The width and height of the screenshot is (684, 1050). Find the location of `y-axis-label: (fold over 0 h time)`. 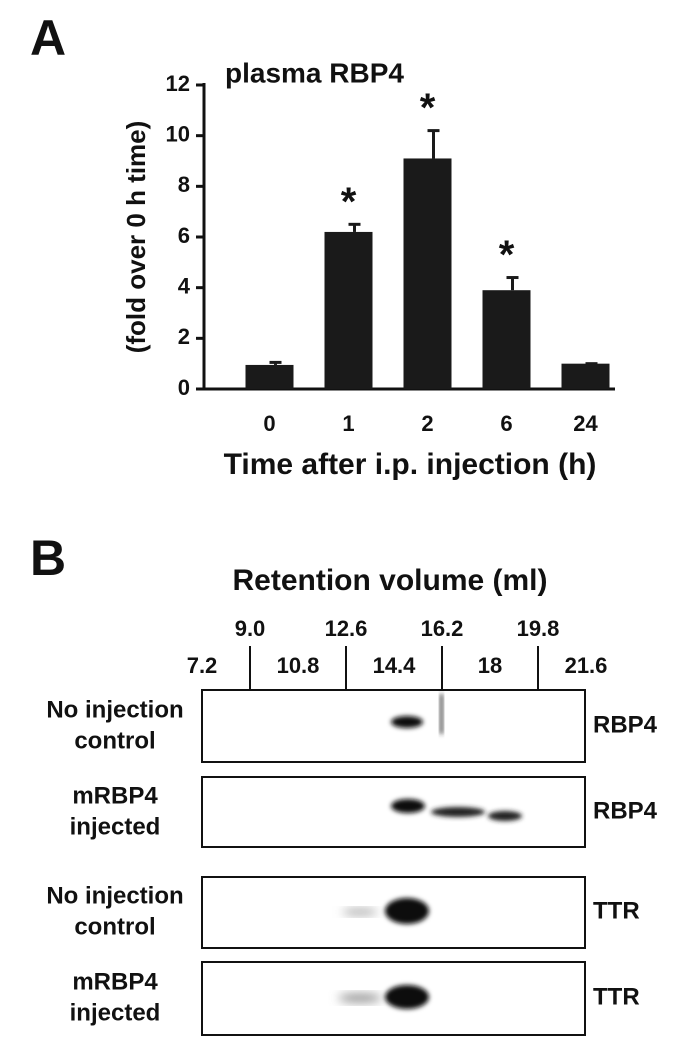

y-axis-label: (fold over 0 h time) is located at coordinates (136, 237).